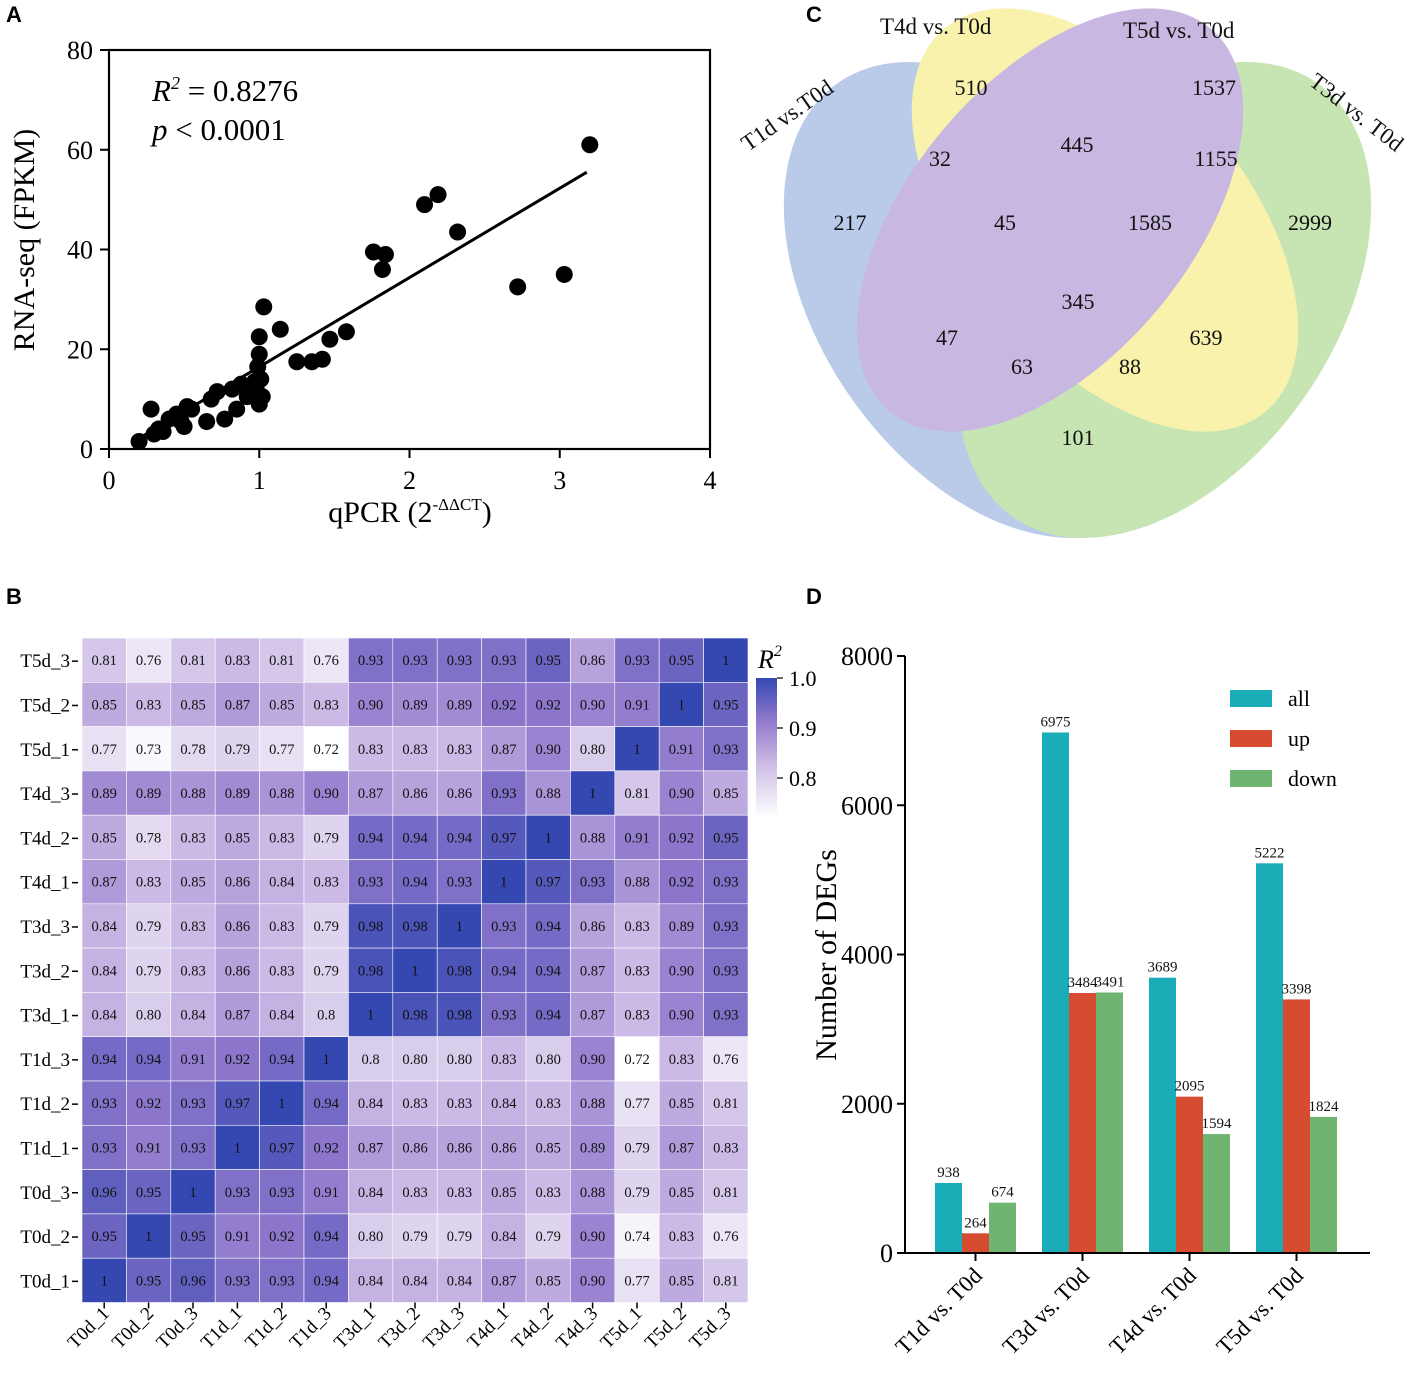 This screenshot has width=1417, height=1376. Describe the element at coordinates (371, 1060) in the screenshot. I see `heatmap-cell-value: 0.8` at that location.